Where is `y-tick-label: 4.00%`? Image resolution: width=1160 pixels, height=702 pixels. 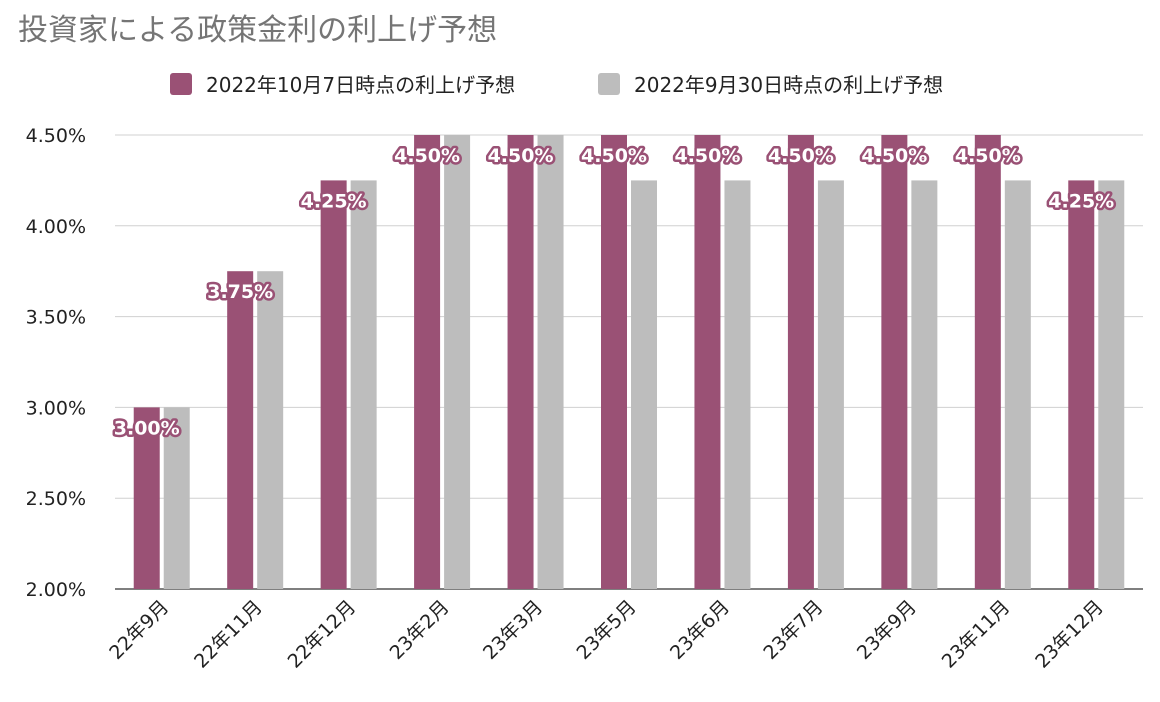 y-tick-label: 4.00% is located at coordinates (56, 227).